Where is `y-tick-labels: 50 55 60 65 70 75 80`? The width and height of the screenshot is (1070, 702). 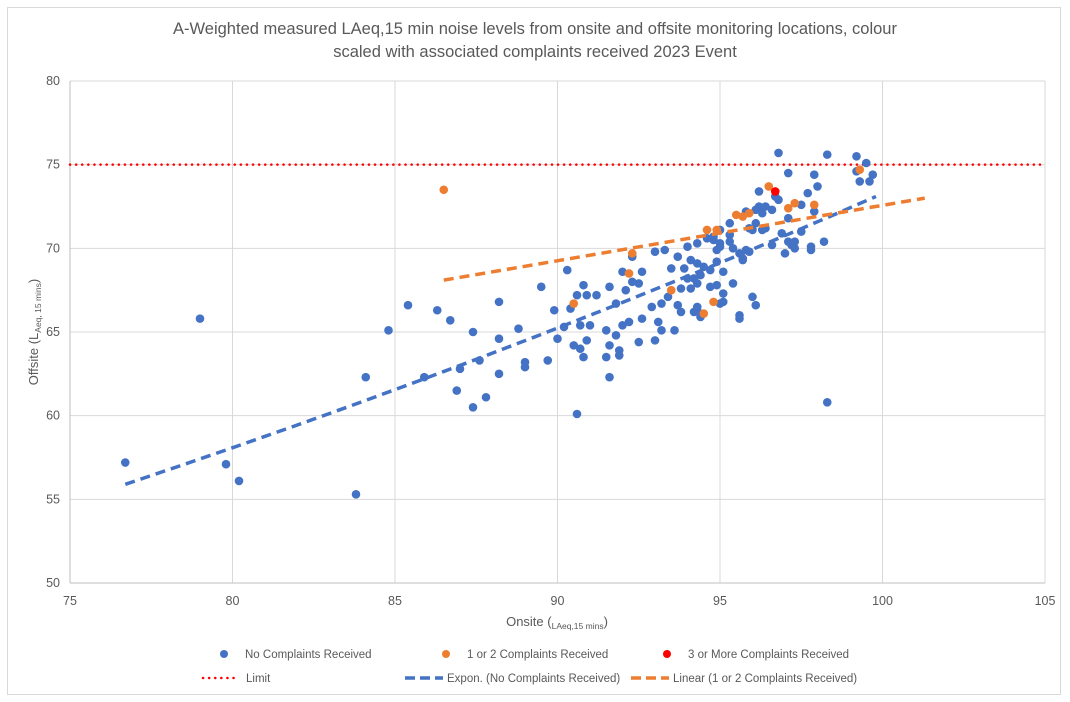
y-tick-labels: 50 55 60 65 70 75 80 is located at coordinates (53, 332).